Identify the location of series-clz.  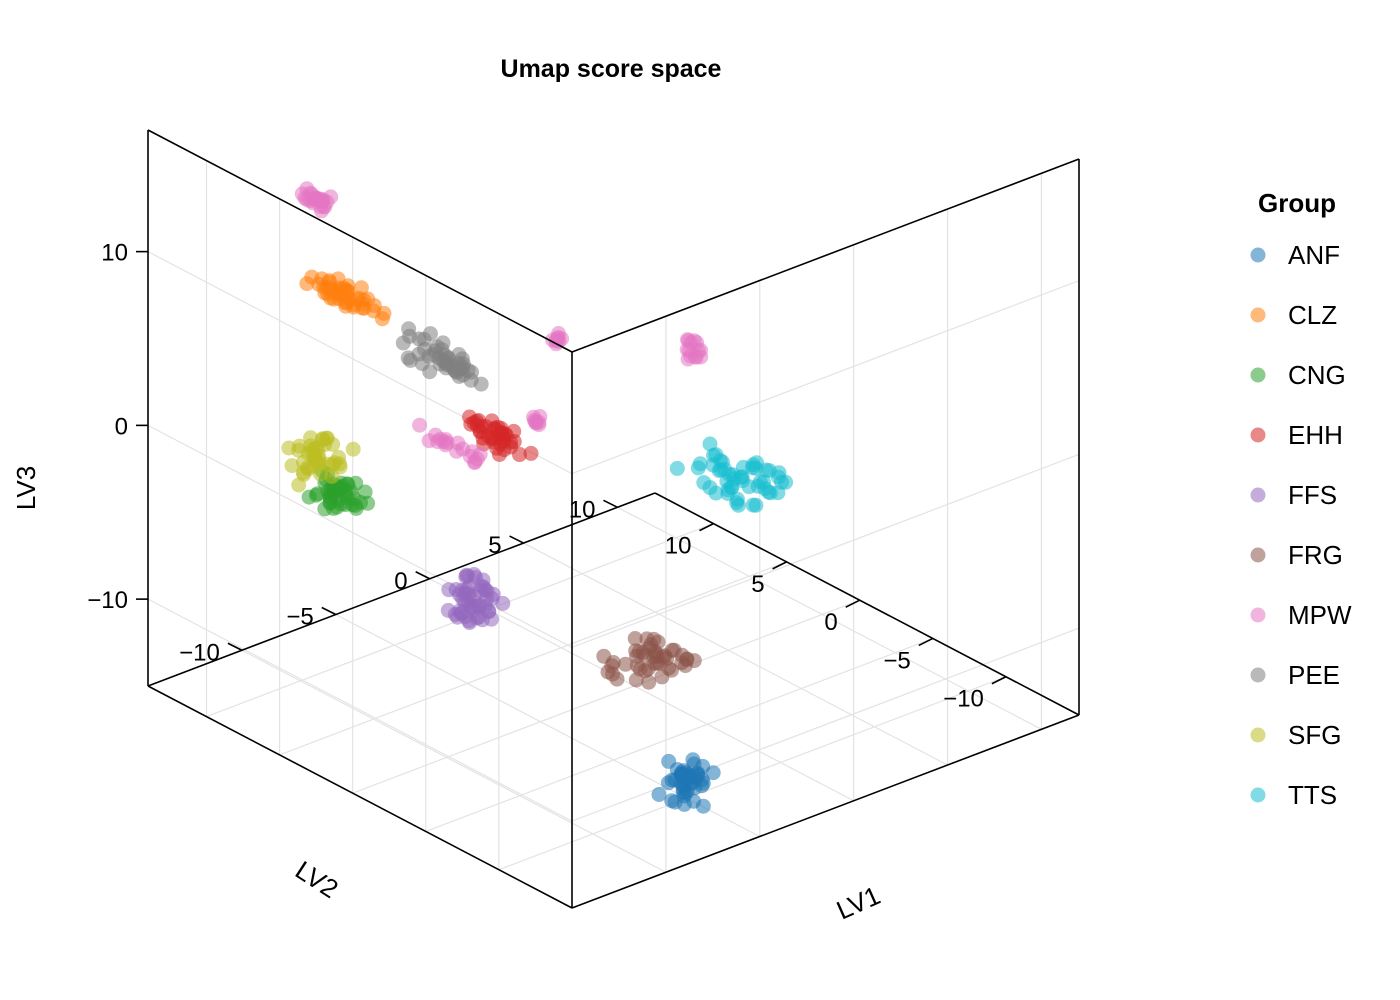
(345, 298).